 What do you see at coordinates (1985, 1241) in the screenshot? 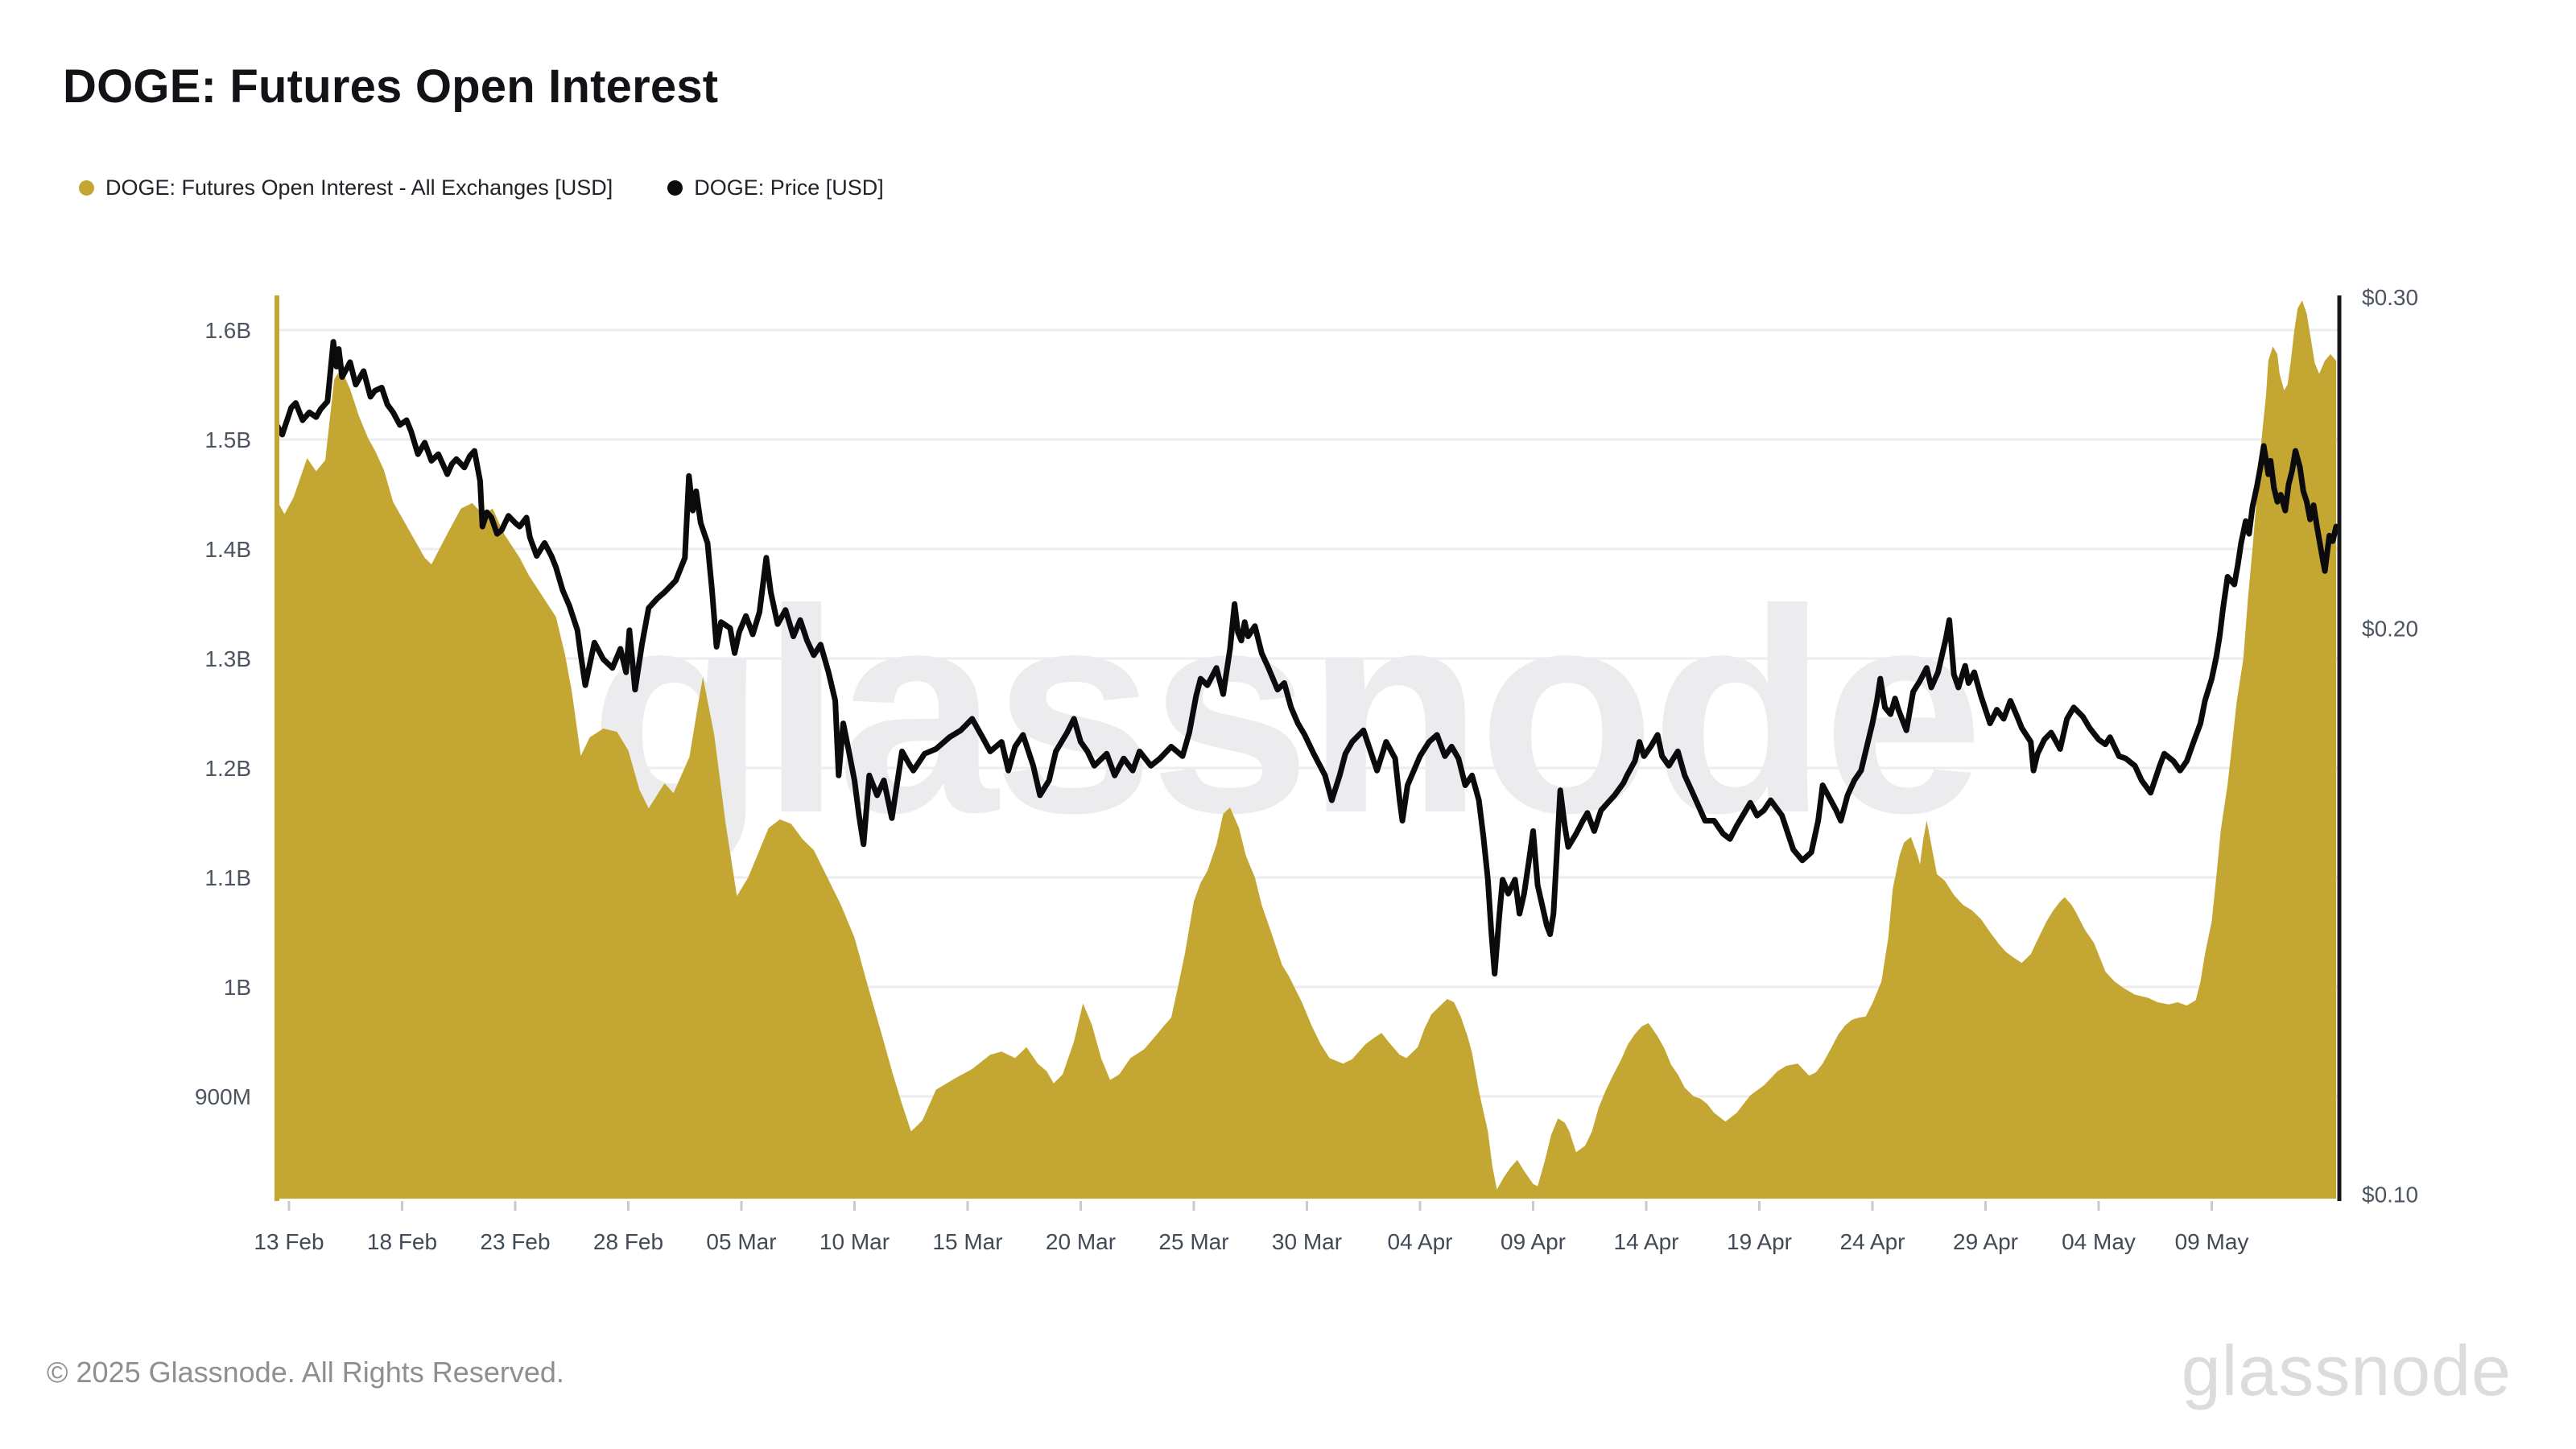
I see `x-axis-tick-label: 29 Apr` at bounding box center [1985, 1241].